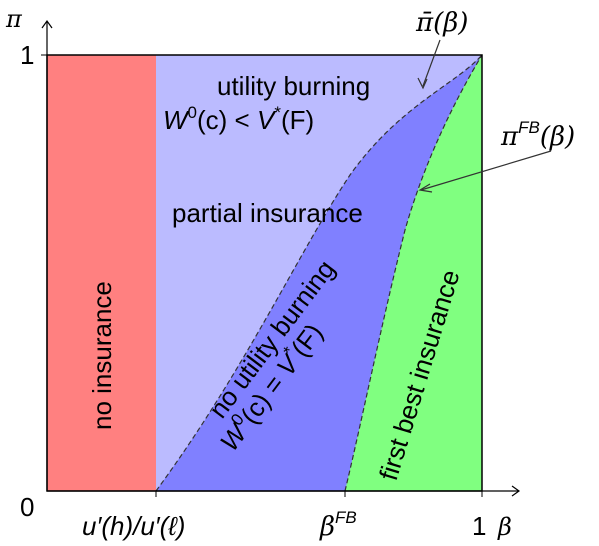 The image size is (599, 546). What do you see at coordinates (441, 23) in the screenshot?
I see `pi-bar-label: π̄(β)` at bounding box center [441, 23].